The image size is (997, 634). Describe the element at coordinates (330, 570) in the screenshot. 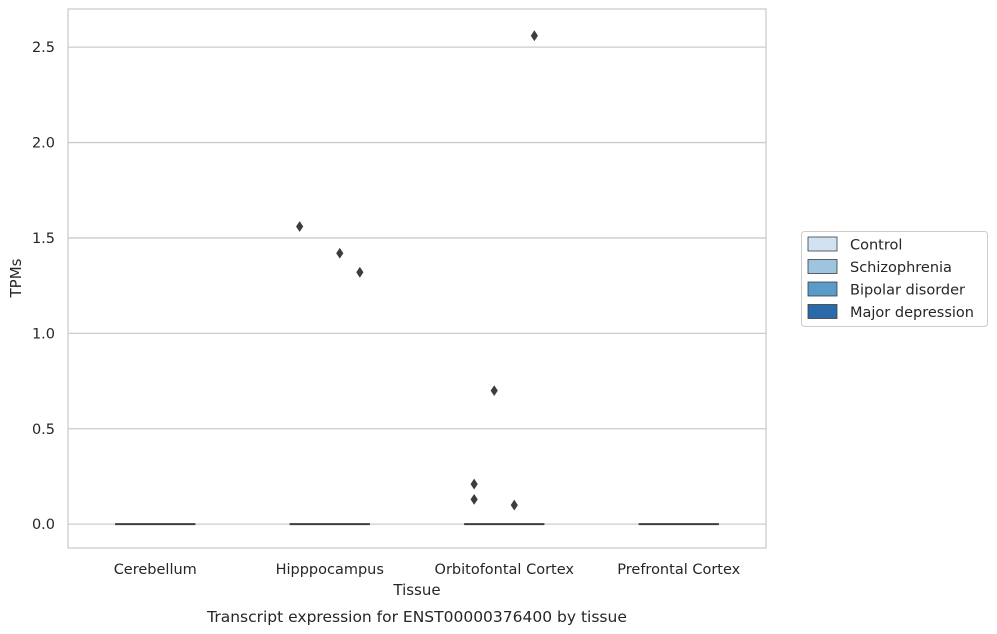

I see `x-tick-label: Hipppocampus` at that location.